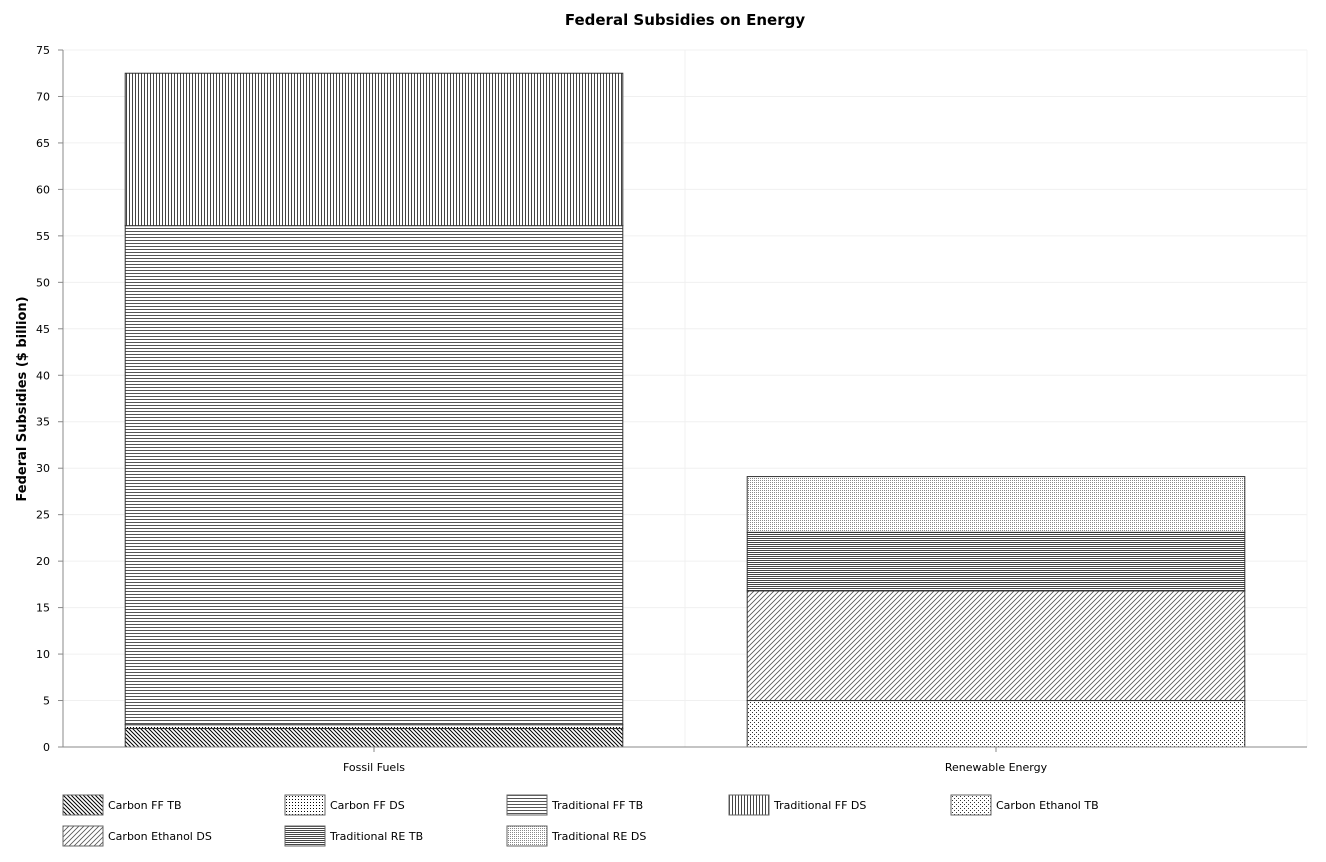 The height and width of the screenshot is (862, 1326). I want to click on y-tick-label: 60, so click(43, 189).